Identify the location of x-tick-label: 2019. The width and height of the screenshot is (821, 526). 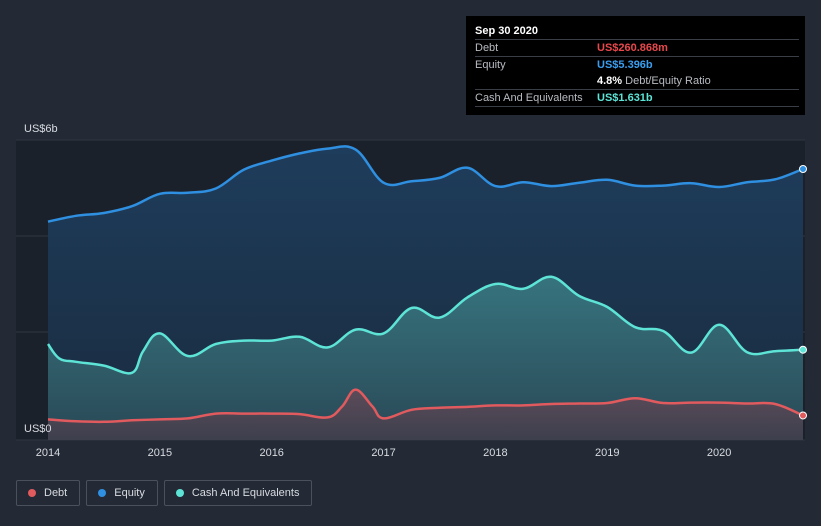
(607, 453).